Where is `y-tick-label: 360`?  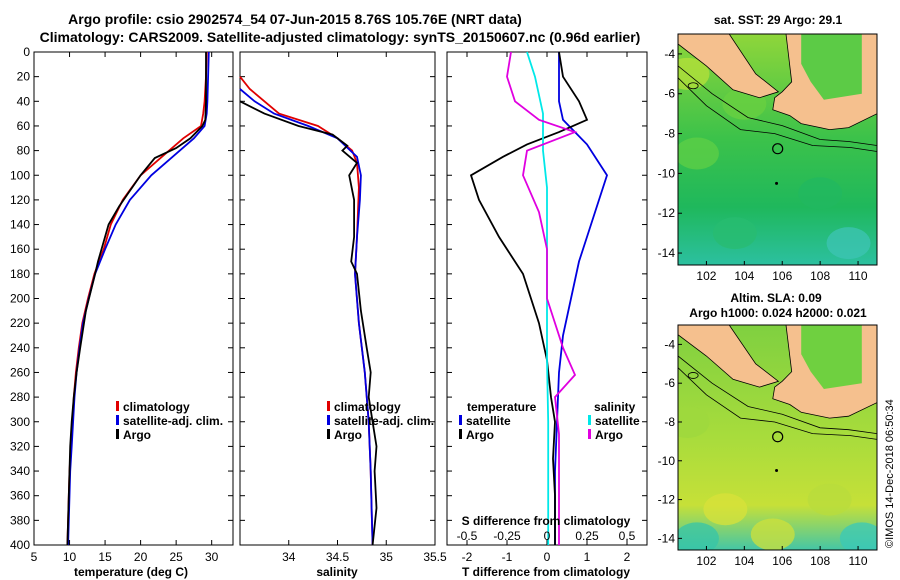 y-tick-label: 360 is located at coordinates (20, 496).